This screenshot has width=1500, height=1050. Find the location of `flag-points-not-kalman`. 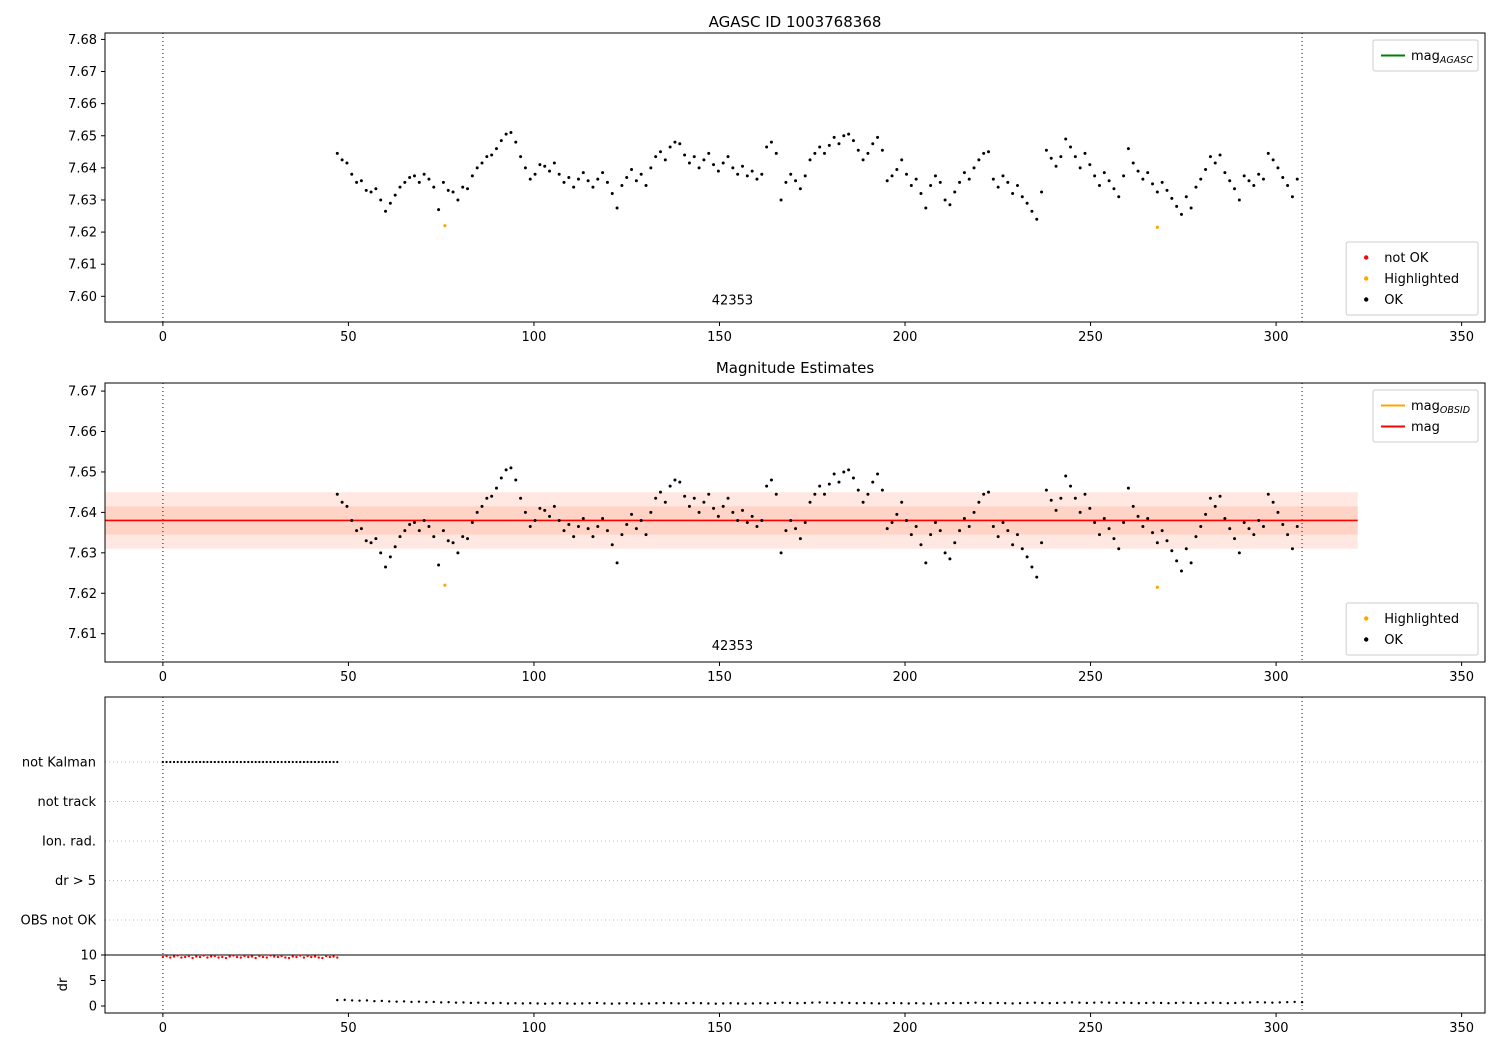

flag-points-not-kalman is located at coordinates (250, 762).